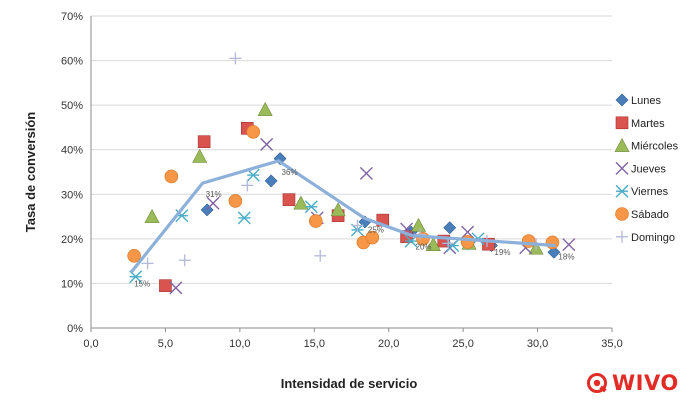  Describe the element at coordinates (72, 284) in the screenshot. I see `y-tick-label: 10%` at that location.